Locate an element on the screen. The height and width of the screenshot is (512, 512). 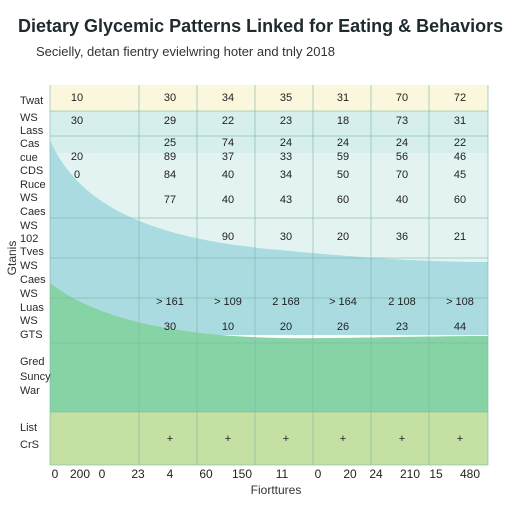
row-label: Suncy is located at coordinates (35, 377).